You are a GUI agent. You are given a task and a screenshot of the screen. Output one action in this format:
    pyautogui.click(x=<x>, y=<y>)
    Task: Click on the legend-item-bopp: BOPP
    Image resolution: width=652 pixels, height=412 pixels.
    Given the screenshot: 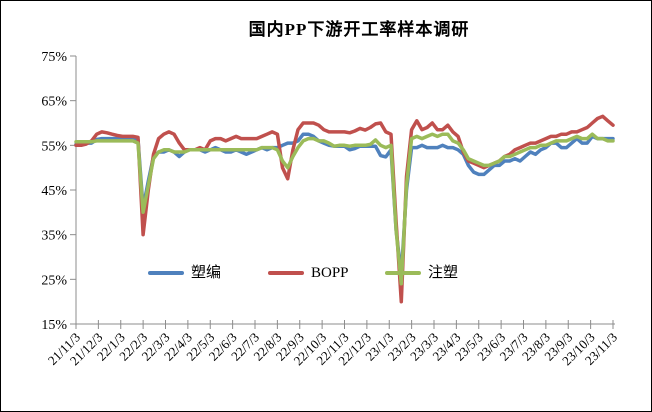 What is the action you would take?
    pyautogui.click(x=308, y=273)
    